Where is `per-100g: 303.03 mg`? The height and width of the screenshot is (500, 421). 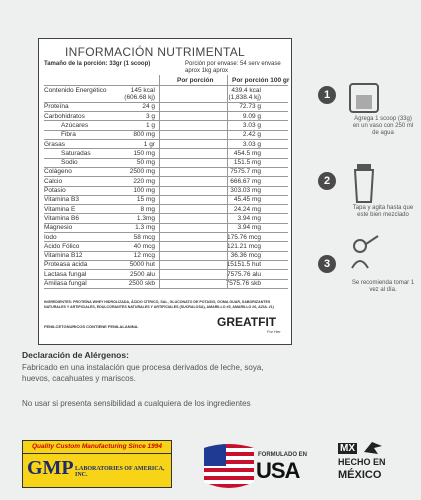 per-100g: 303.03 mg is located at coordinates (245, 190).